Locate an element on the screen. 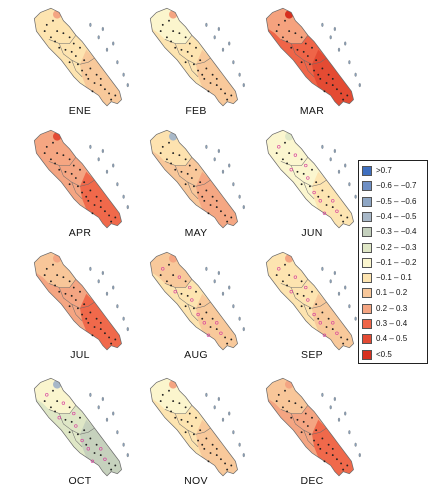  legend-item: 0.1 – 0.2 is located at coordinates (394, 293).